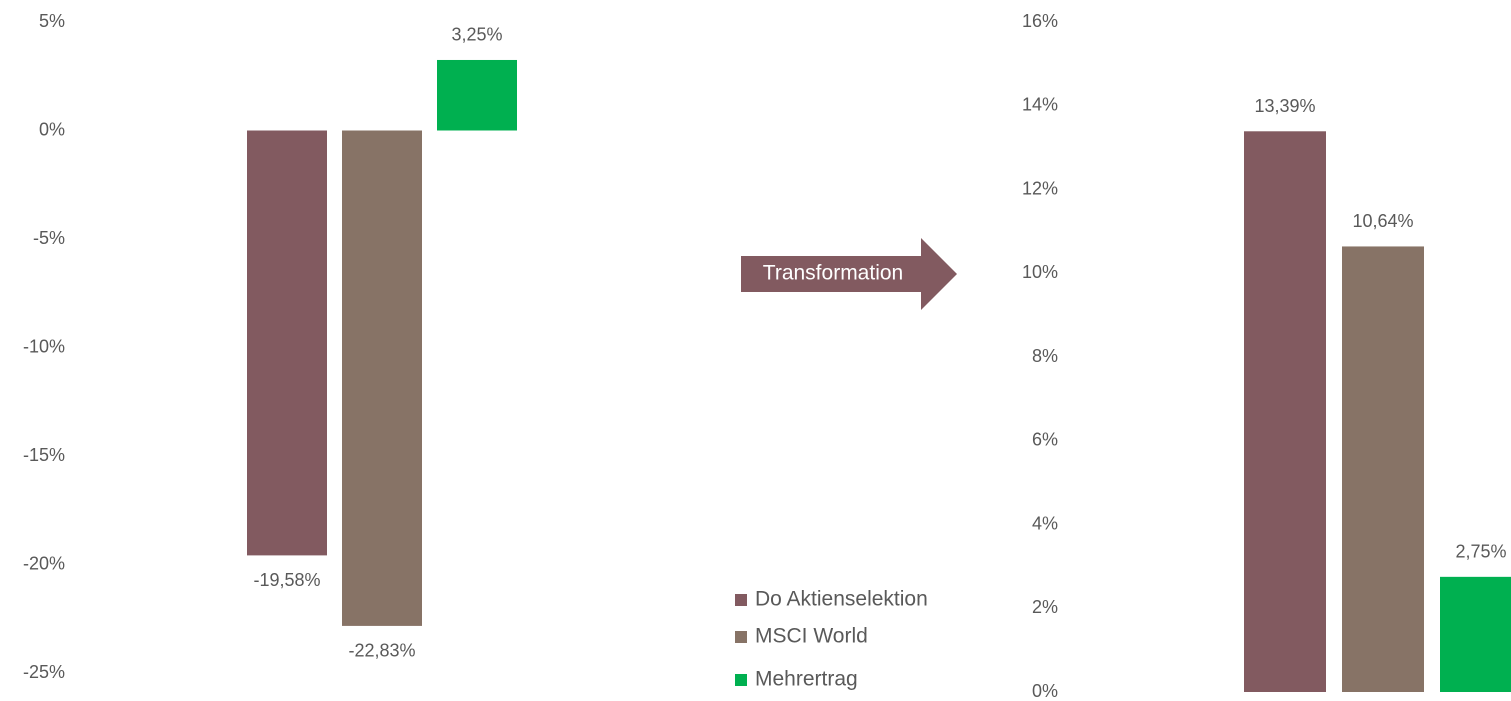 The image size is (1511, 701). I want to click on value-label: 13,39%, so click(1284, 106).